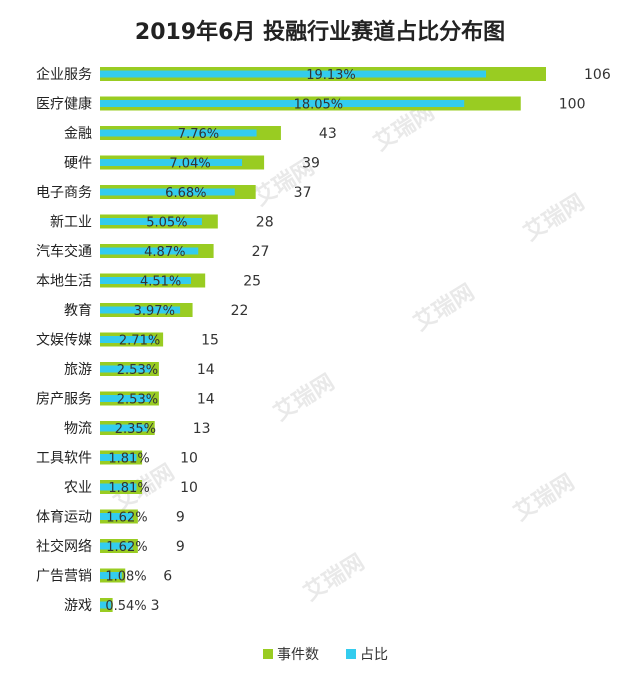  I want to click on share-label-14: 1.81%, so click(128, 488).